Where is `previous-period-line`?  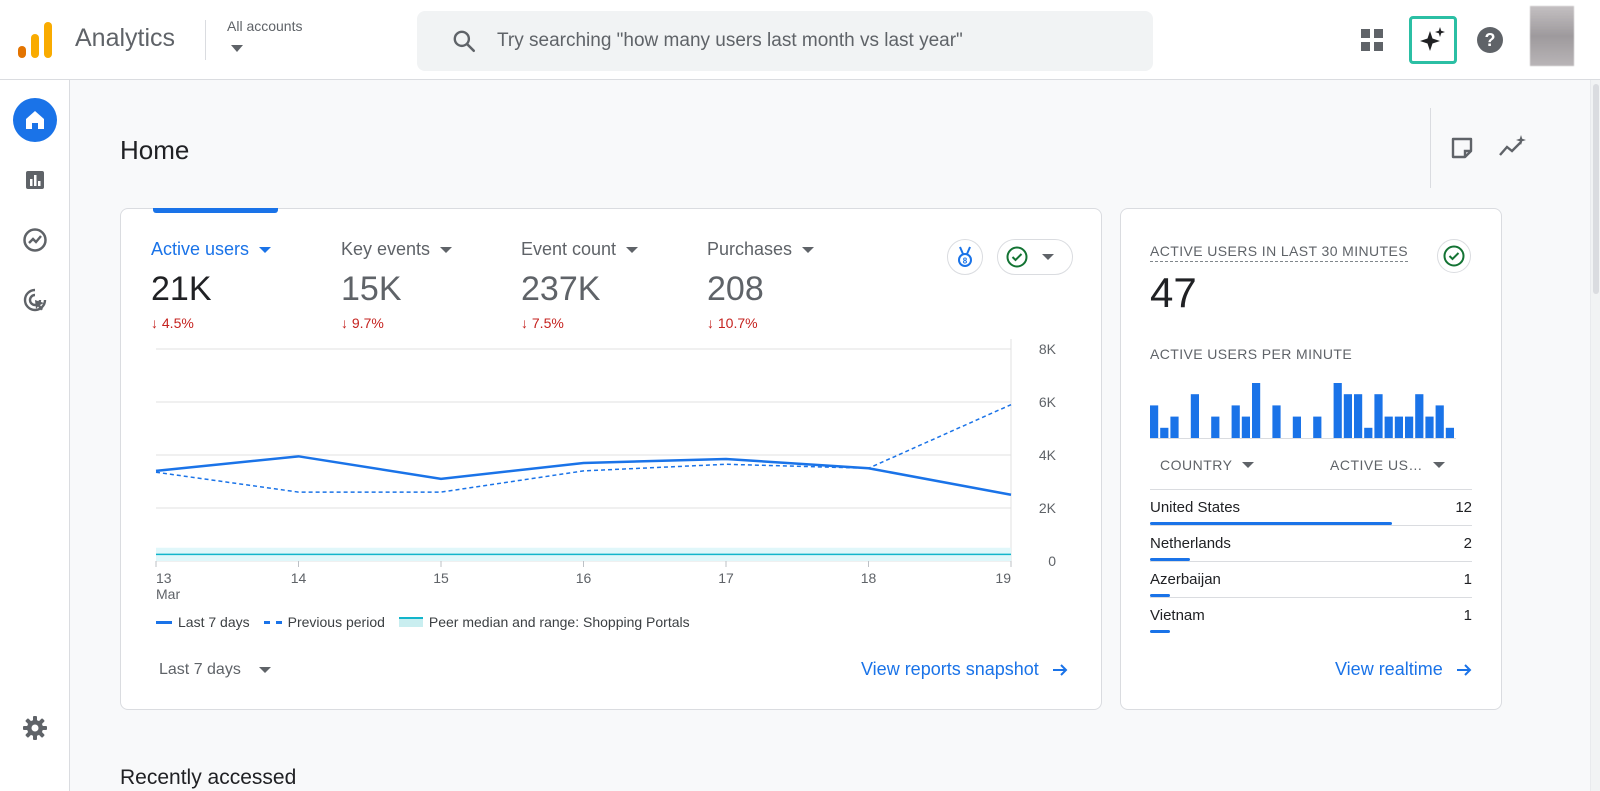
previous-period-line is located at coordinates (583, 448).